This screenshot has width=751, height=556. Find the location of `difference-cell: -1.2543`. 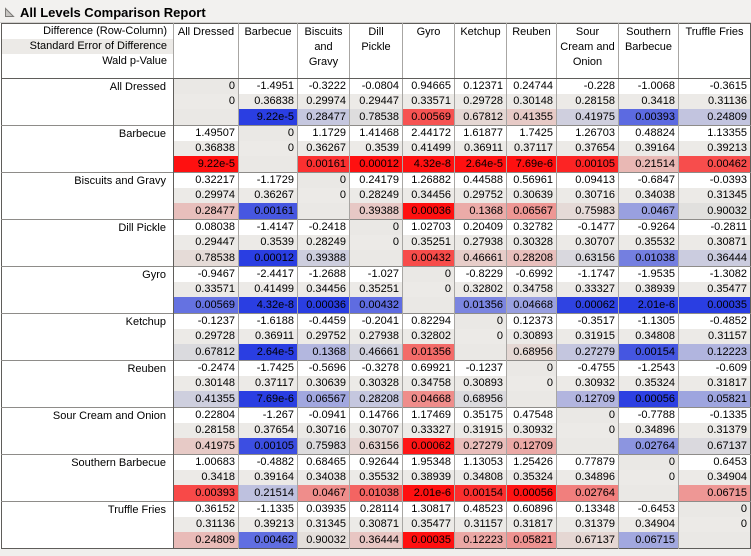

difference-cell: -1.2543 is located at coordinates (648, 368).